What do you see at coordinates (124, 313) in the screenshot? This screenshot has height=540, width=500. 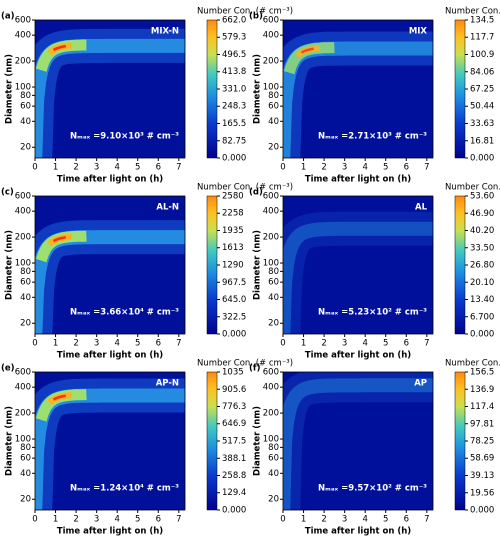 I see `annotation: Nₘₐₓ =3.66×10⁴ # cm⁻³` at bounding box center [124, 313].